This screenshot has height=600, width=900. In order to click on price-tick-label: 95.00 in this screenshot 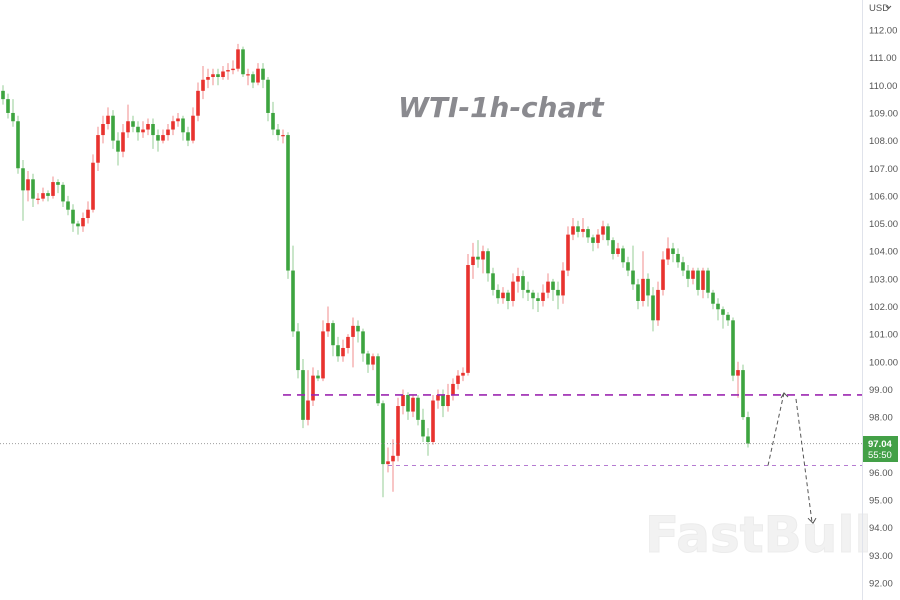, I will do `click(881, 501)`.